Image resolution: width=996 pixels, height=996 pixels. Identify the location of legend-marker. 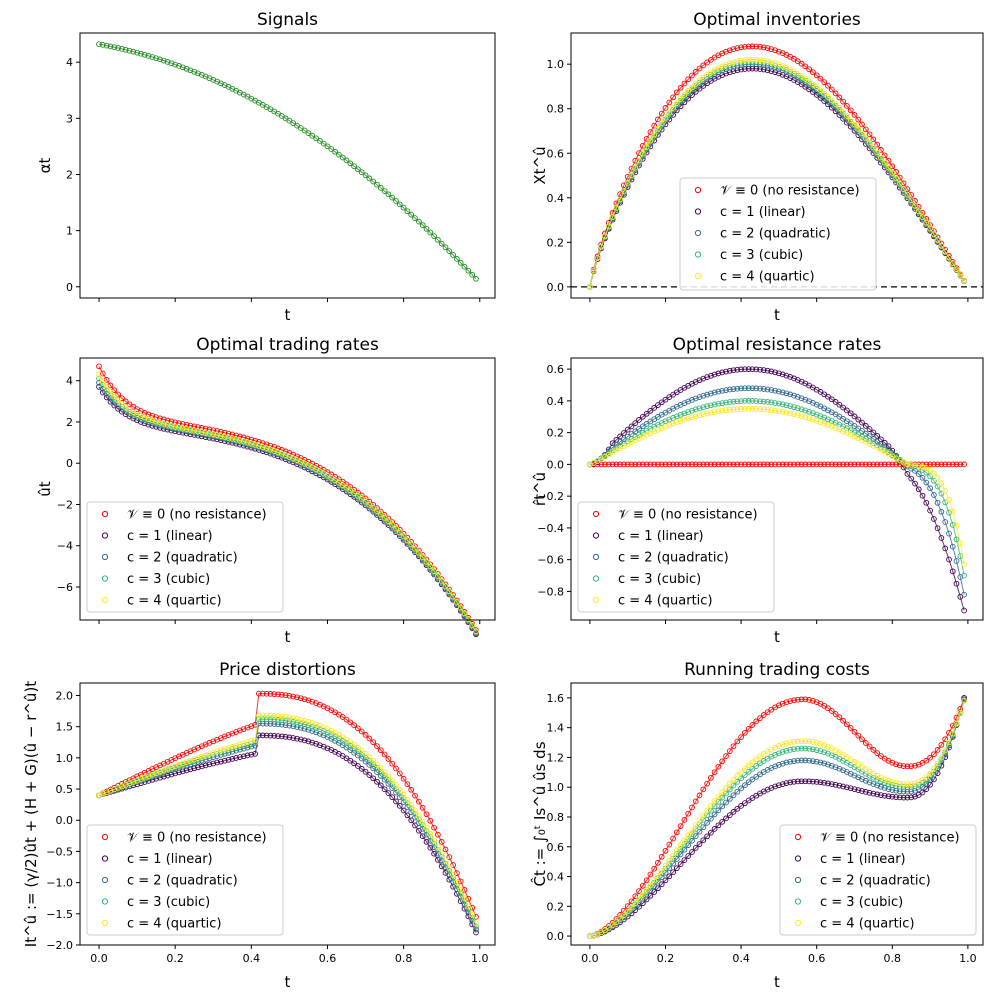
(105, 514).